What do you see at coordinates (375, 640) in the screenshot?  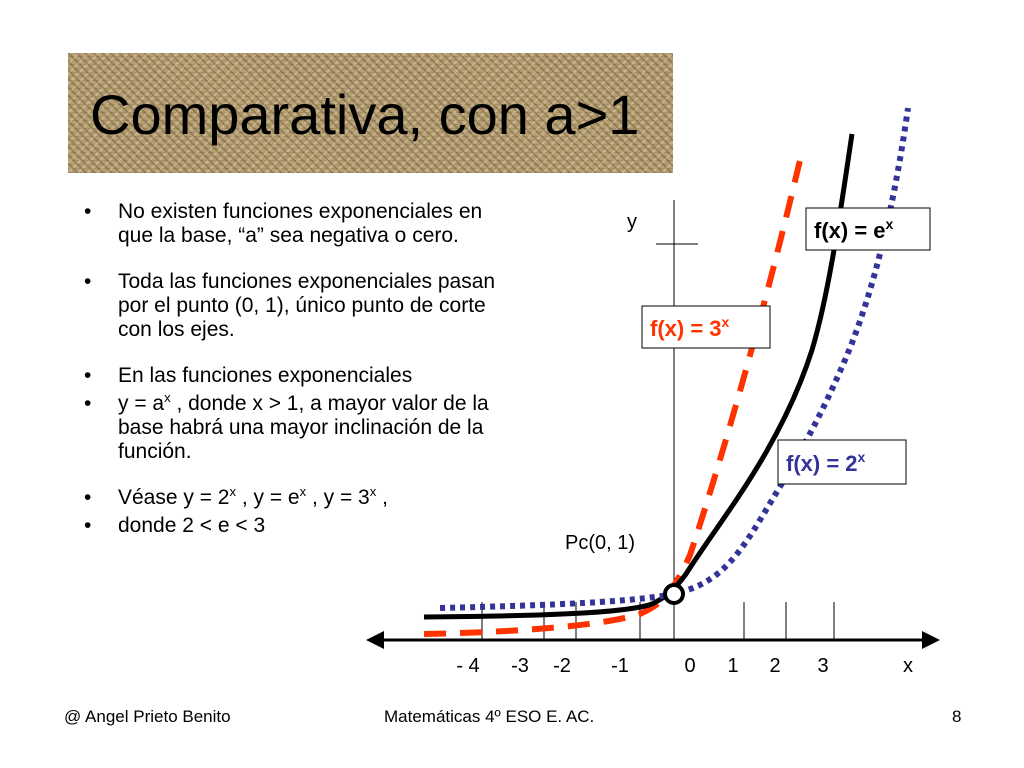 I see `x-axis-left-arrow` at bounding box center [375, 640].